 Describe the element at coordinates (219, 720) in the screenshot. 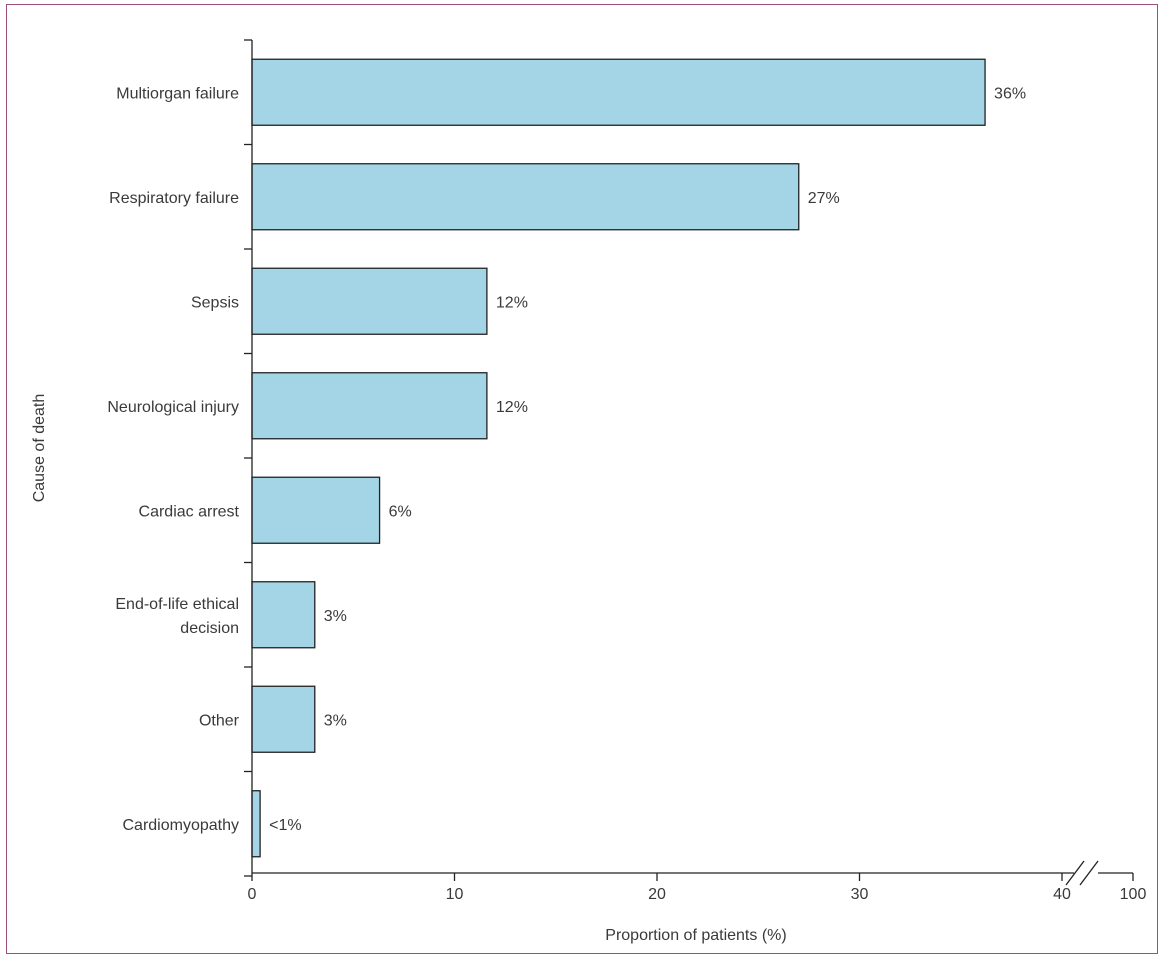

I see `category-label: Other` at that location.